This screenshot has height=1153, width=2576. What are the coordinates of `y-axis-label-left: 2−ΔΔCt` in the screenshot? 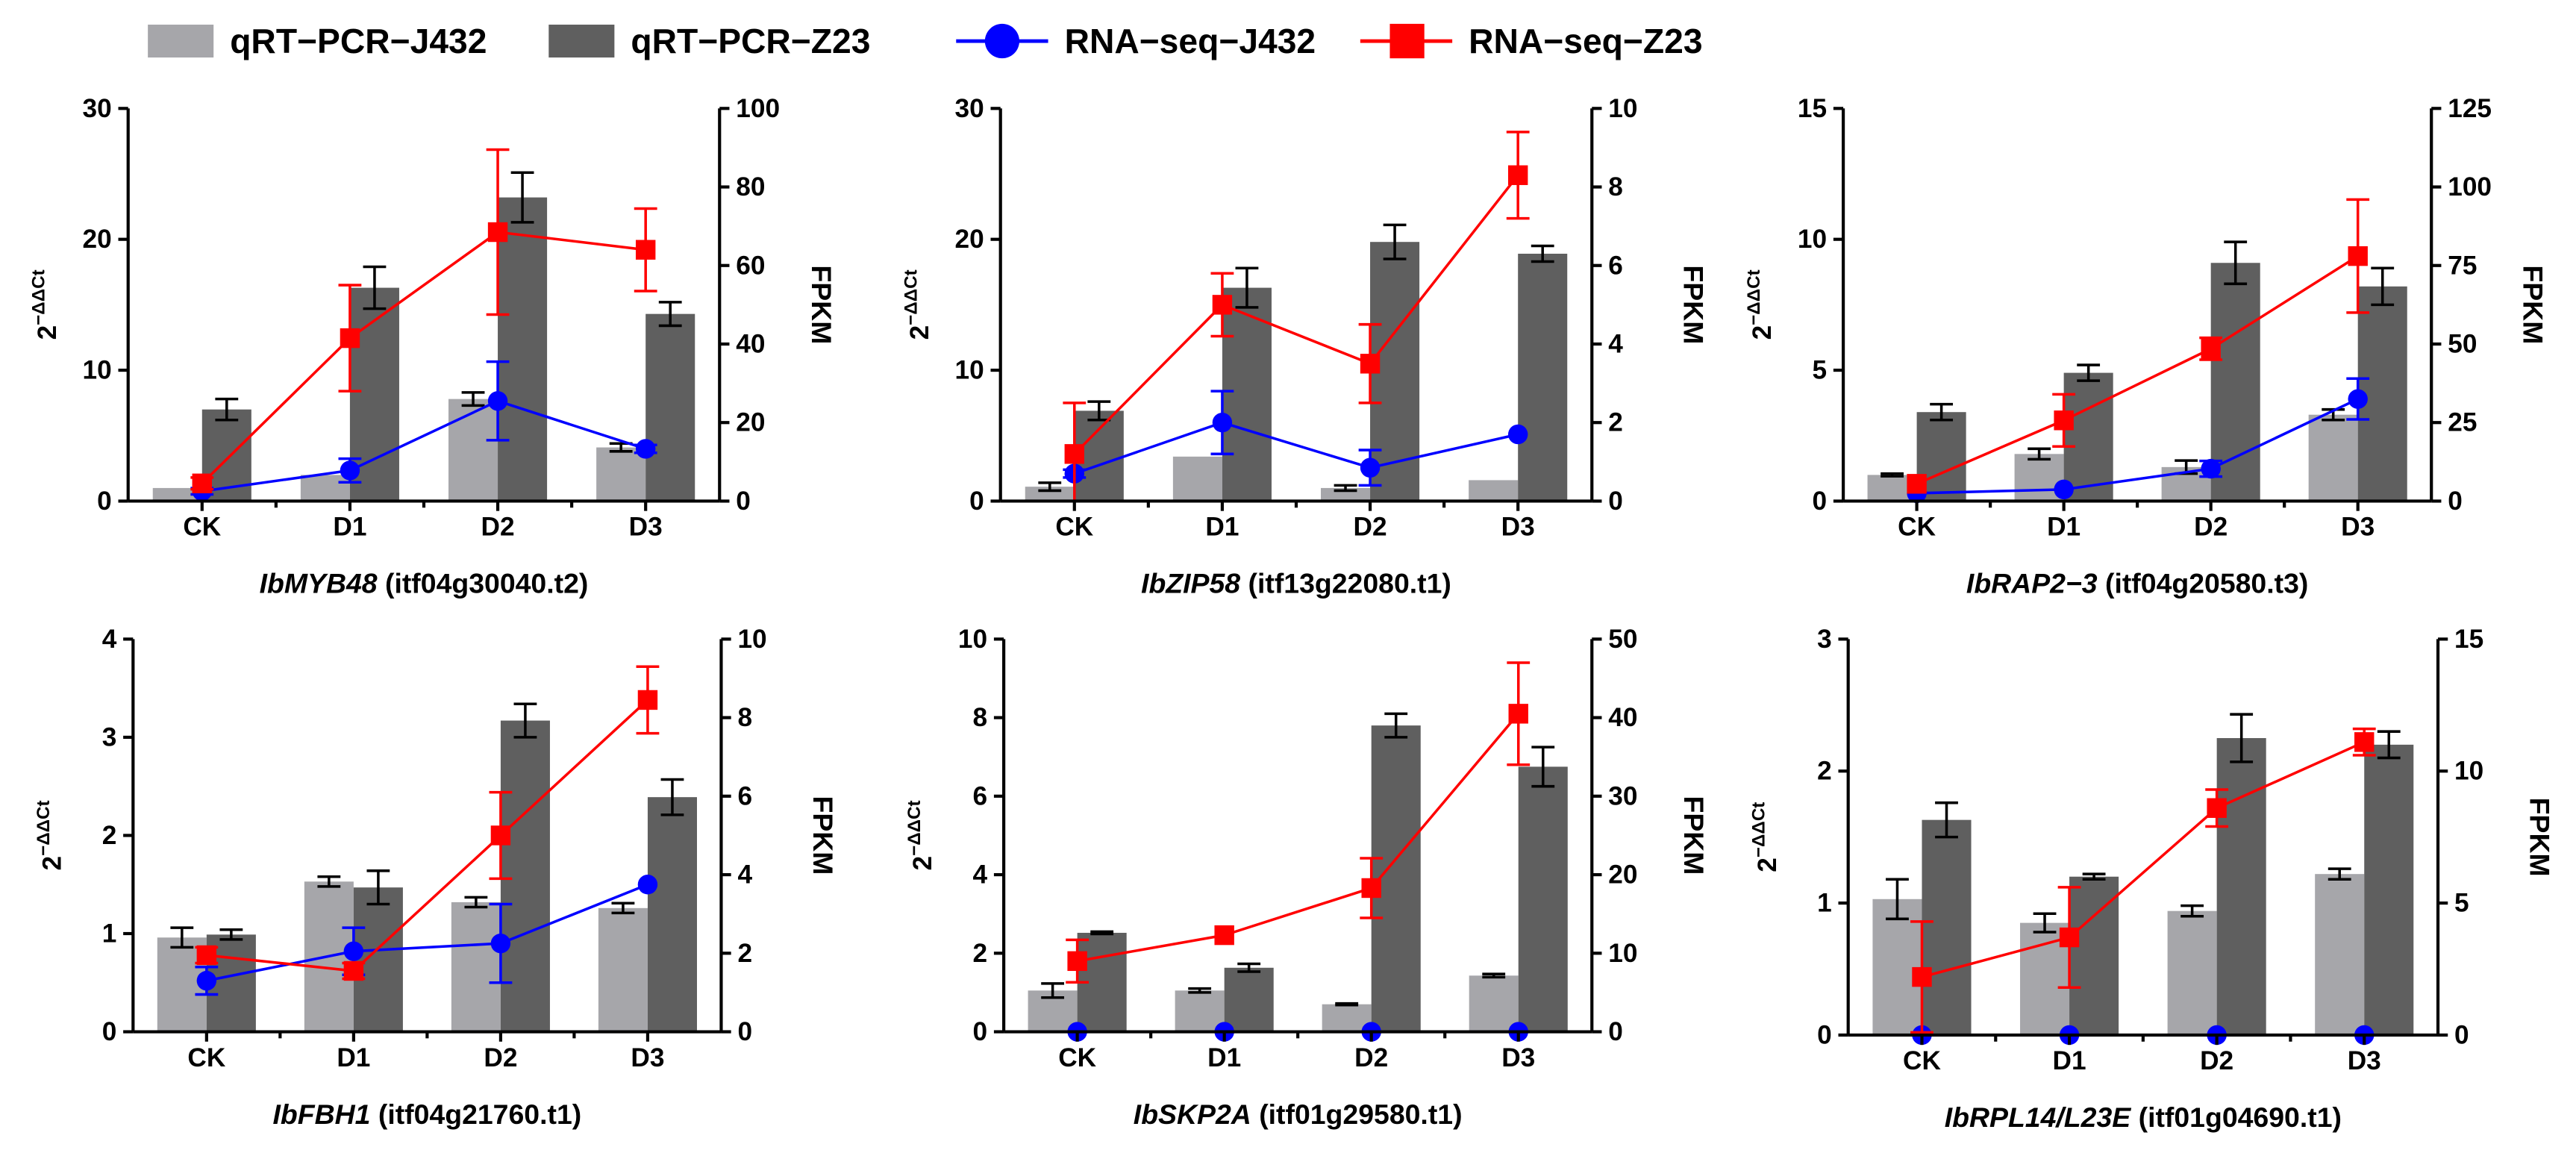 It's located at (1764, 837).